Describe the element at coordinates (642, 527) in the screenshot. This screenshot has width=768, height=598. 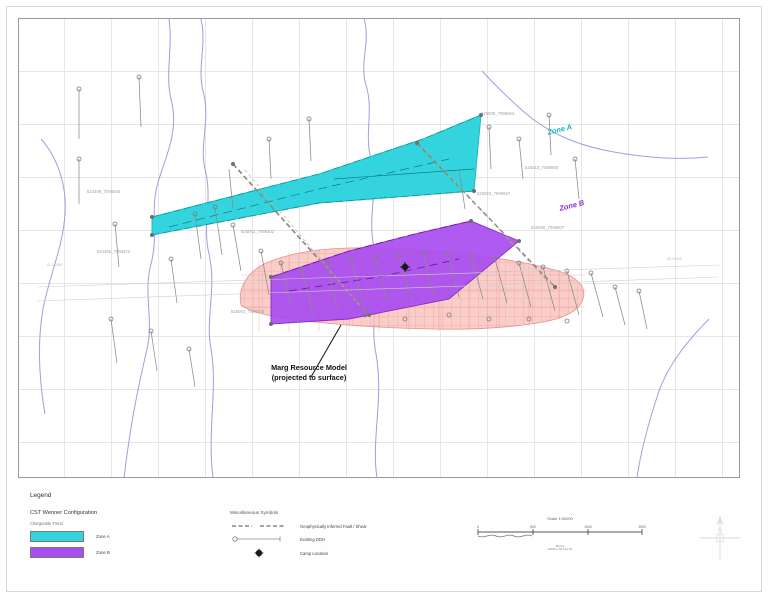
I see `svg-text: 1500` at that location.